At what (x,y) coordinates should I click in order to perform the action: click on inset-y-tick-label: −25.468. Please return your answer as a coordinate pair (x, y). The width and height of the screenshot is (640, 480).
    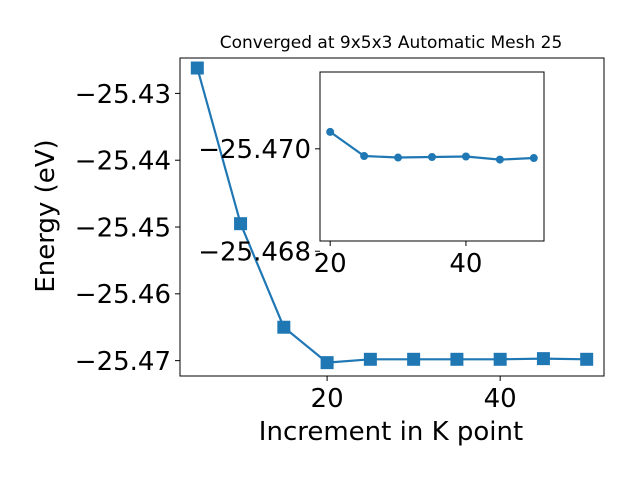
    Looking at the image, I should click on (254, 253).